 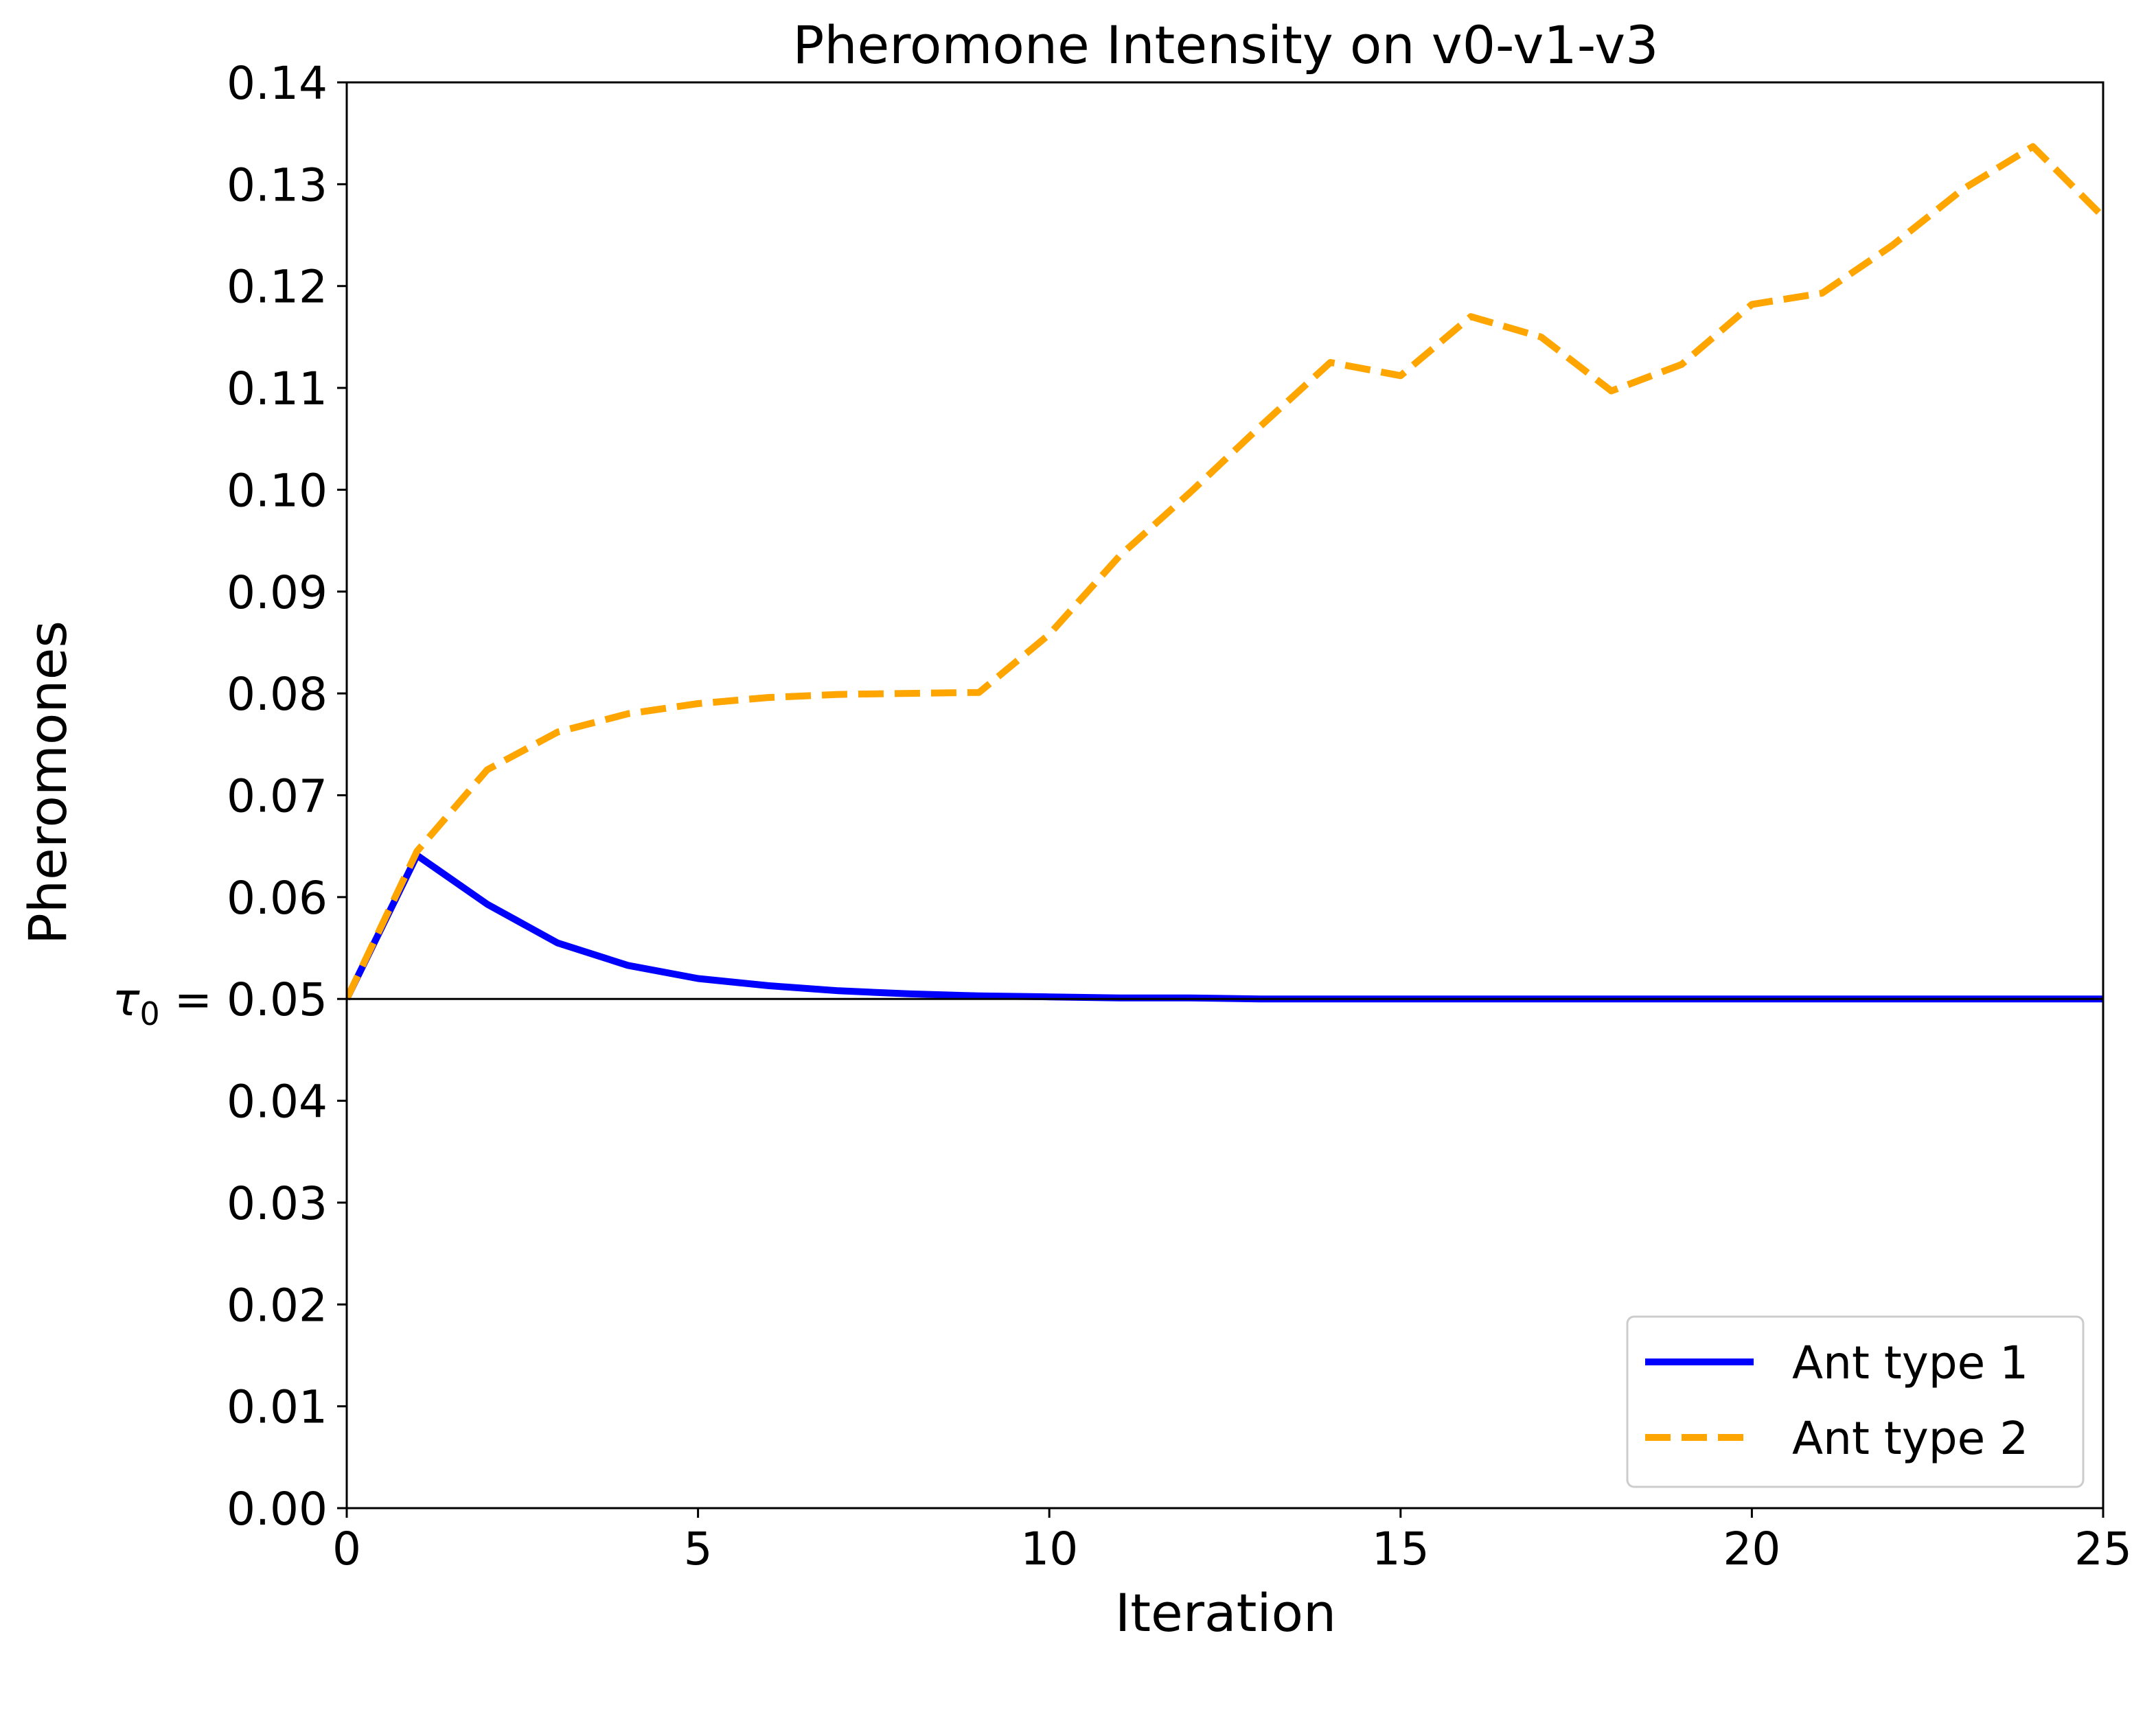 What do you see at coordinates (277, 388) in the screenshot?
I see `y-tick-label: 0.11` at bounding box center [277, 388].